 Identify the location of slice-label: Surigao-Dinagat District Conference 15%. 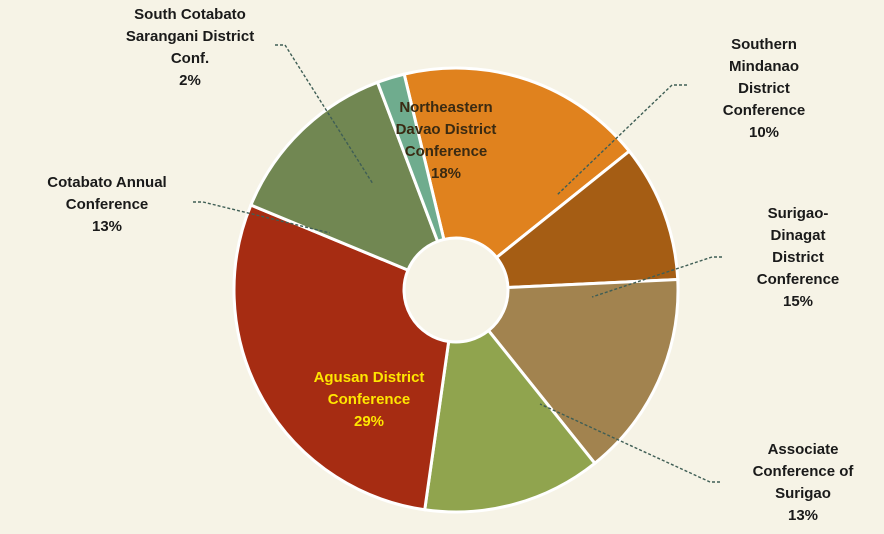
(798, 257).